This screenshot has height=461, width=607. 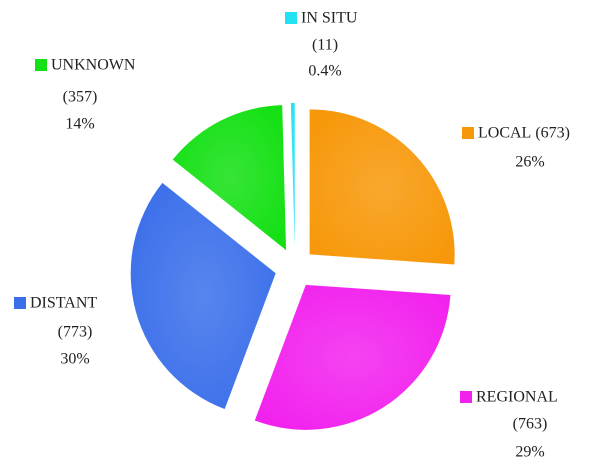 What do you see at coordinates (529, 162) in the screenshot?
I see `percent-label: 26%` at bounding box center [529, 162].